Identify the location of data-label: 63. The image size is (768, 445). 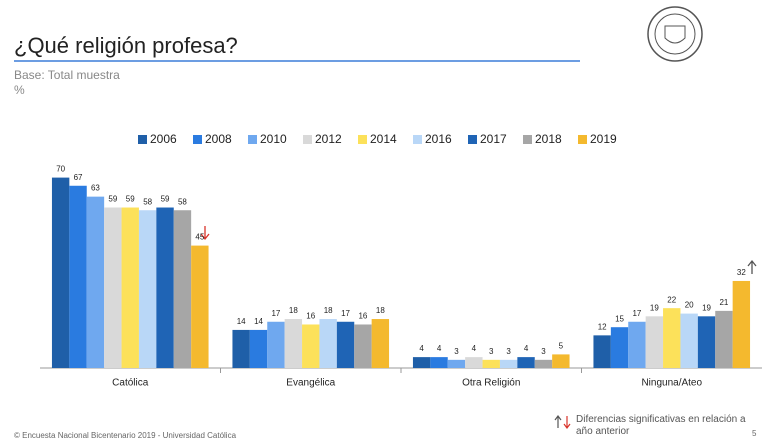
(95, 188).